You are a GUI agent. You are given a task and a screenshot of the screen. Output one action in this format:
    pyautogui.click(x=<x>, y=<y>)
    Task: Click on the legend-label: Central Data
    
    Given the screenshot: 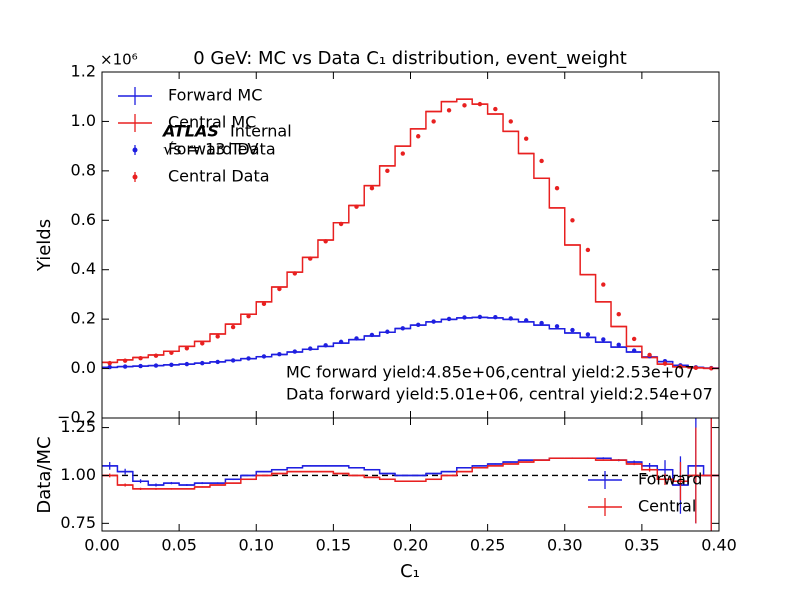 What is the action you would take?
    pyautogui.click(x=219, y=176)
    